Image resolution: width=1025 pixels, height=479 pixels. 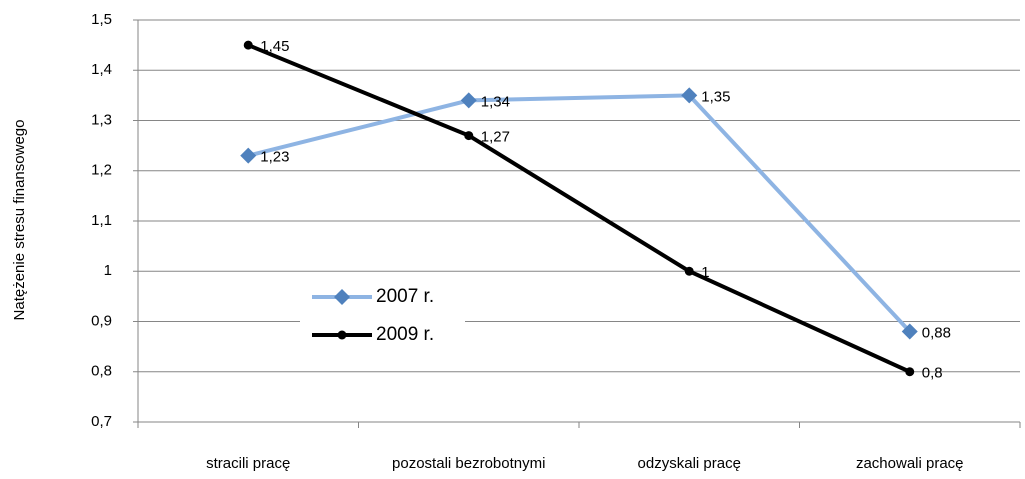 What do you see at coordinates (705, 272) in the screenshot?
I see `data-label: 1` at bounding box center [705, 272].